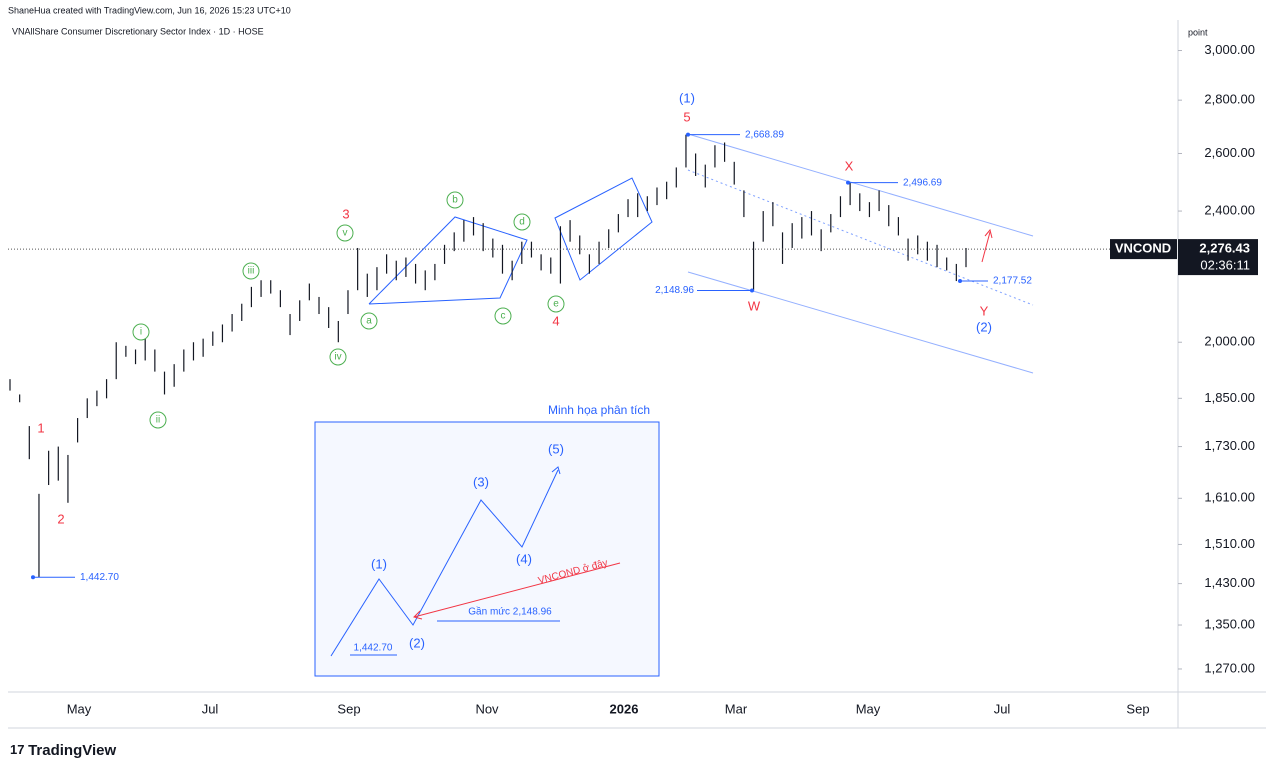 This screenshot has width=1266, height=780. I want to click on wave-label: Y, so click(984, 310).